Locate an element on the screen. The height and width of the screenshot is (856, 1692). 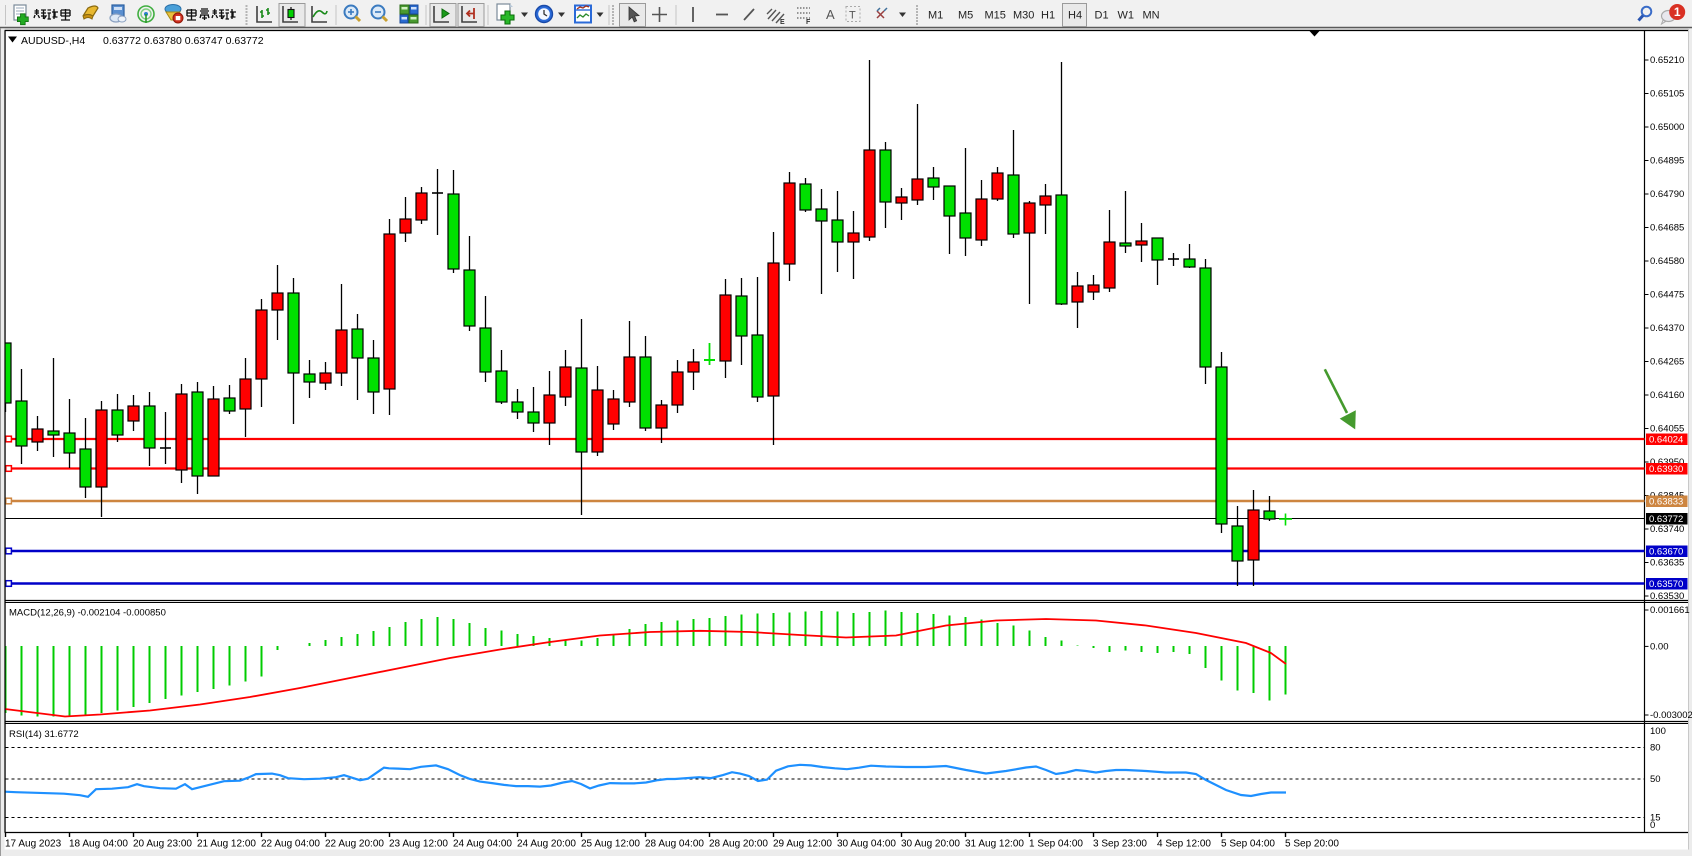
svg-text: AUDUSD-,H4 is located at coordinates (53, 41).